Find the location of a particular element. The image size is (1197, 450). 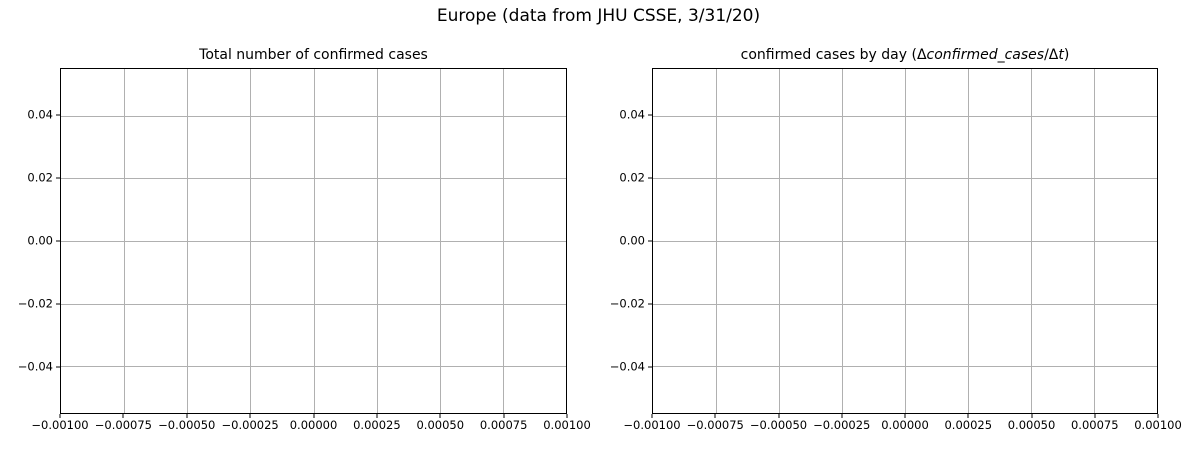

figure-suptitle: Europe (data from JHU CSSE, 3/31/20) is located at coordinates (598, 16).